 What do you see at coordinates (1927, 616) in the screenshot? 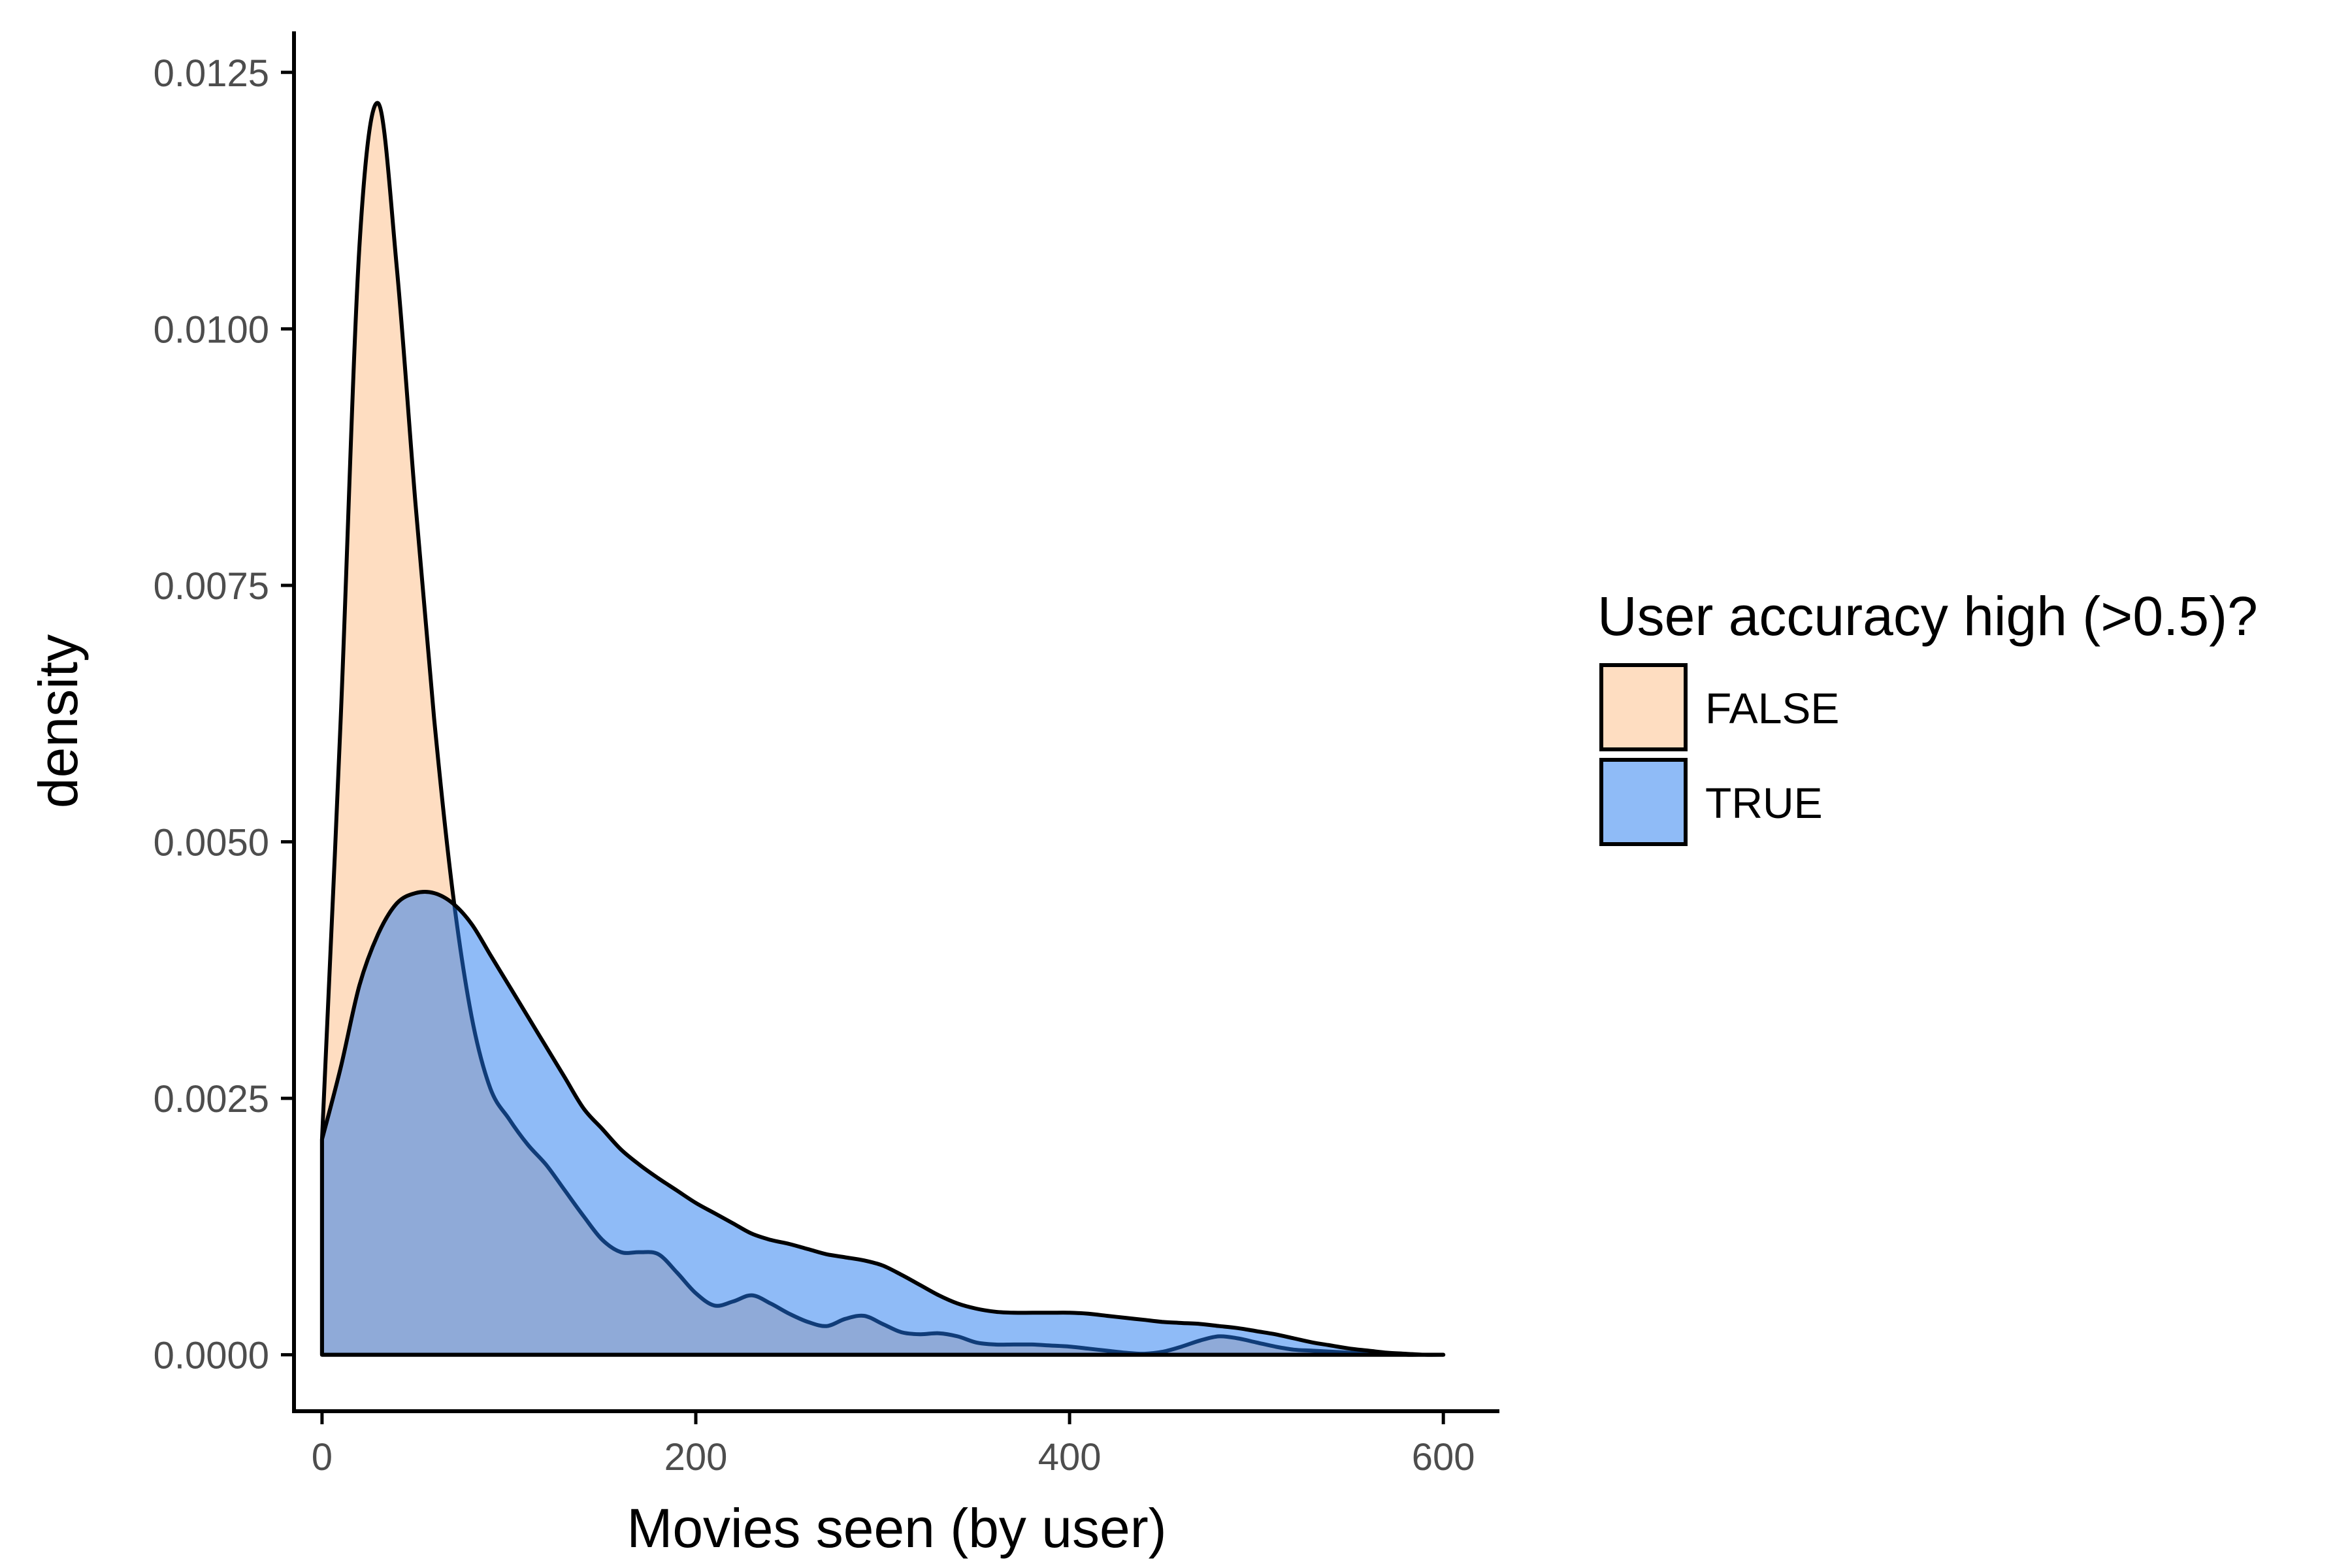
I see `legend-title: User accuracy high (>0.5)?` at bounding box center [1927, 616].